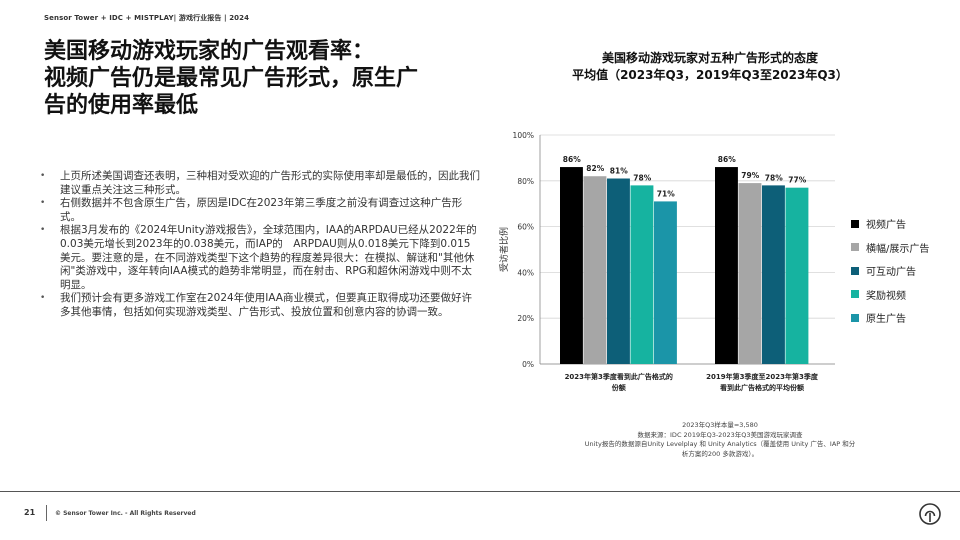 This screenshot has height=540, width=960. What do you see at coordinates (762, 376) in the screenshot?
I see `x-category-label: 2019年第3季度至2023年第3季度` at bounding box center [762, 376].